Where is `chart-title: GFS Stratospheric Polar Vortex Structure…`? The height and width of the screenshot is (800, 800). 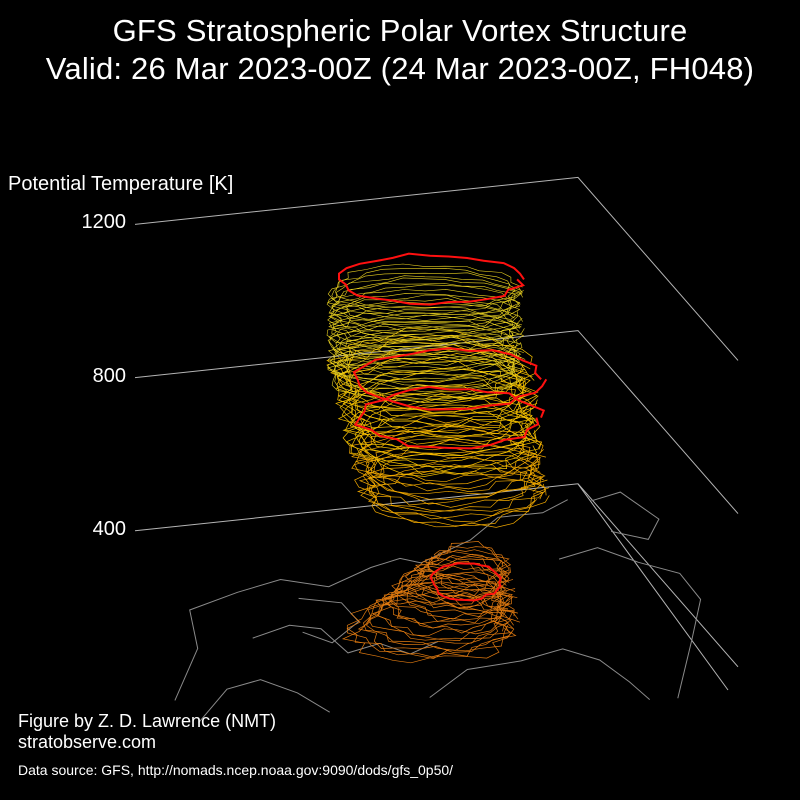 chart-title: GFS Stratospheric Polar Vortex Structure… is located at coordinates (400, 50).